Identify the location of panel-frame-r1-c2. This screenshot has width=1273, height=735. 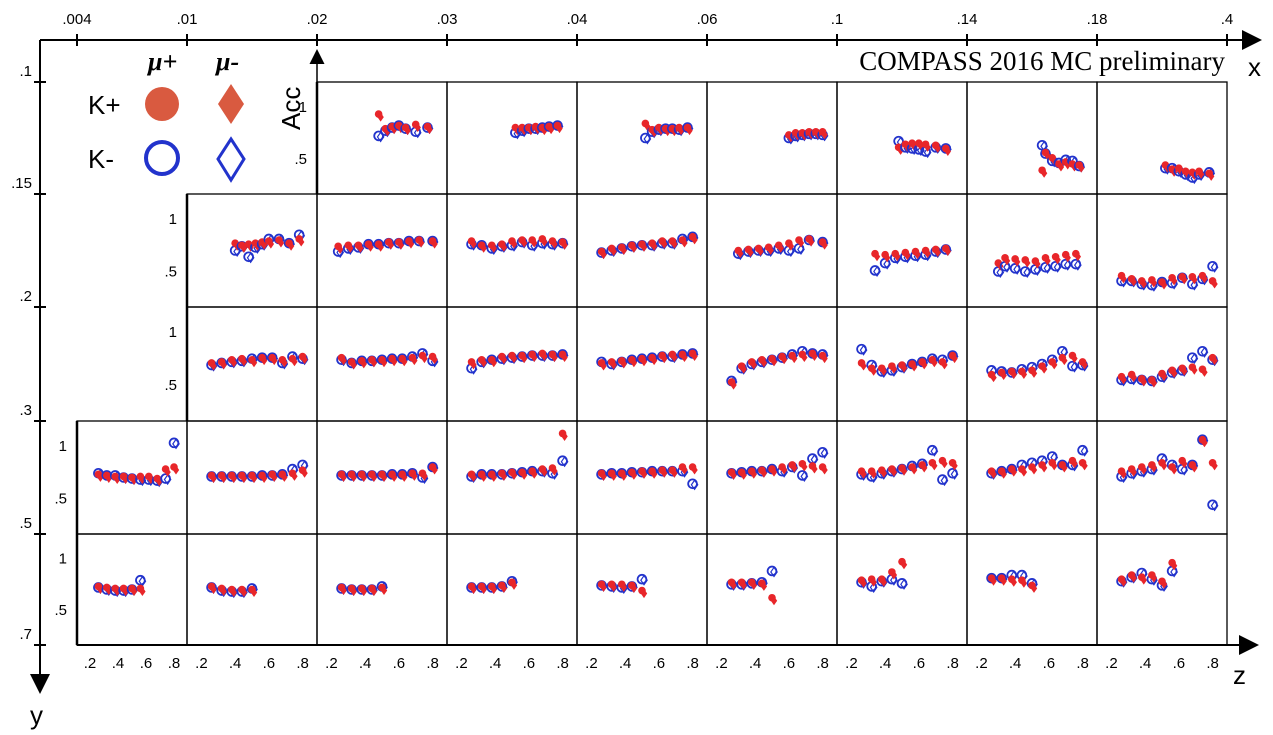
(382, 250).